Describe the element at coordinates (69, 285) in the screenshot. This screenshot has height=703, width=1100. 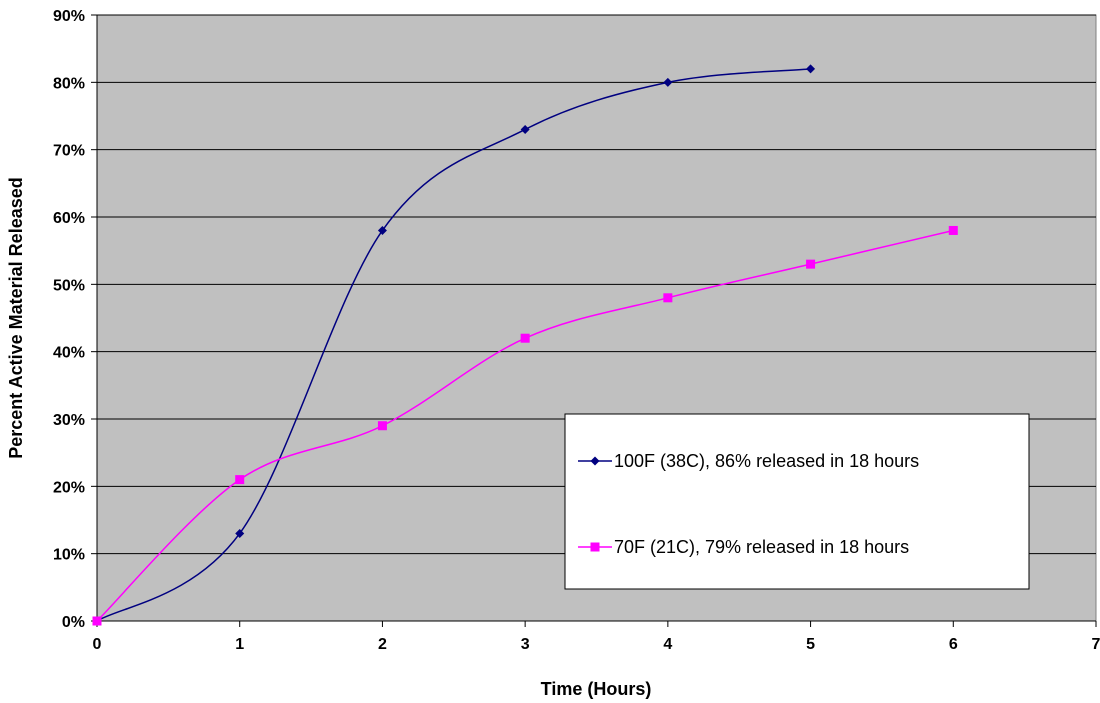
I see `y-tick-label: 50%` at that location.